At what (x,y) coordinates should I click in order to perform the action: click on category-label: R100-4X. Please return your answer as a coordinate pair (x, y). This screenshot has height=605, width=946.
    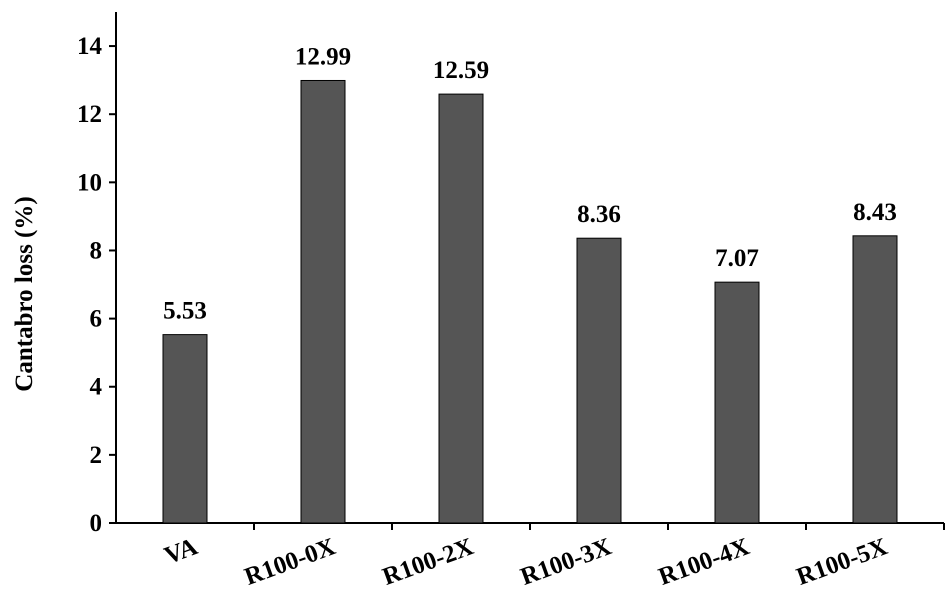
    Looking at the image, I should click on (704, 562).